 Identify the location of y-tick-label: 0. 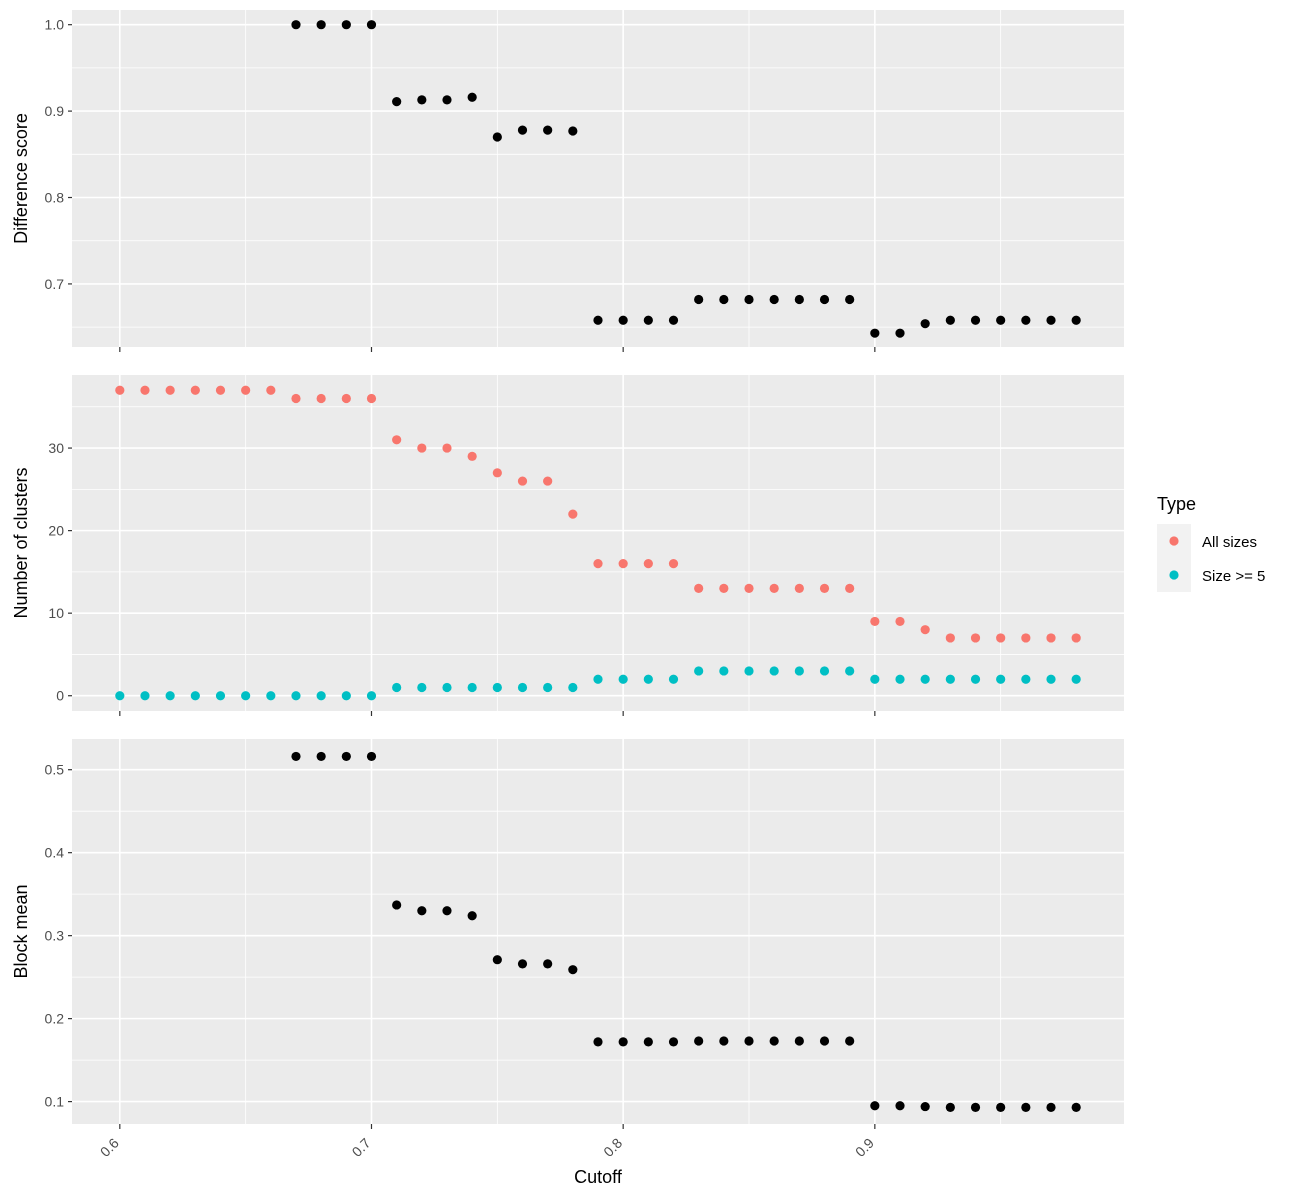
(60, 696).